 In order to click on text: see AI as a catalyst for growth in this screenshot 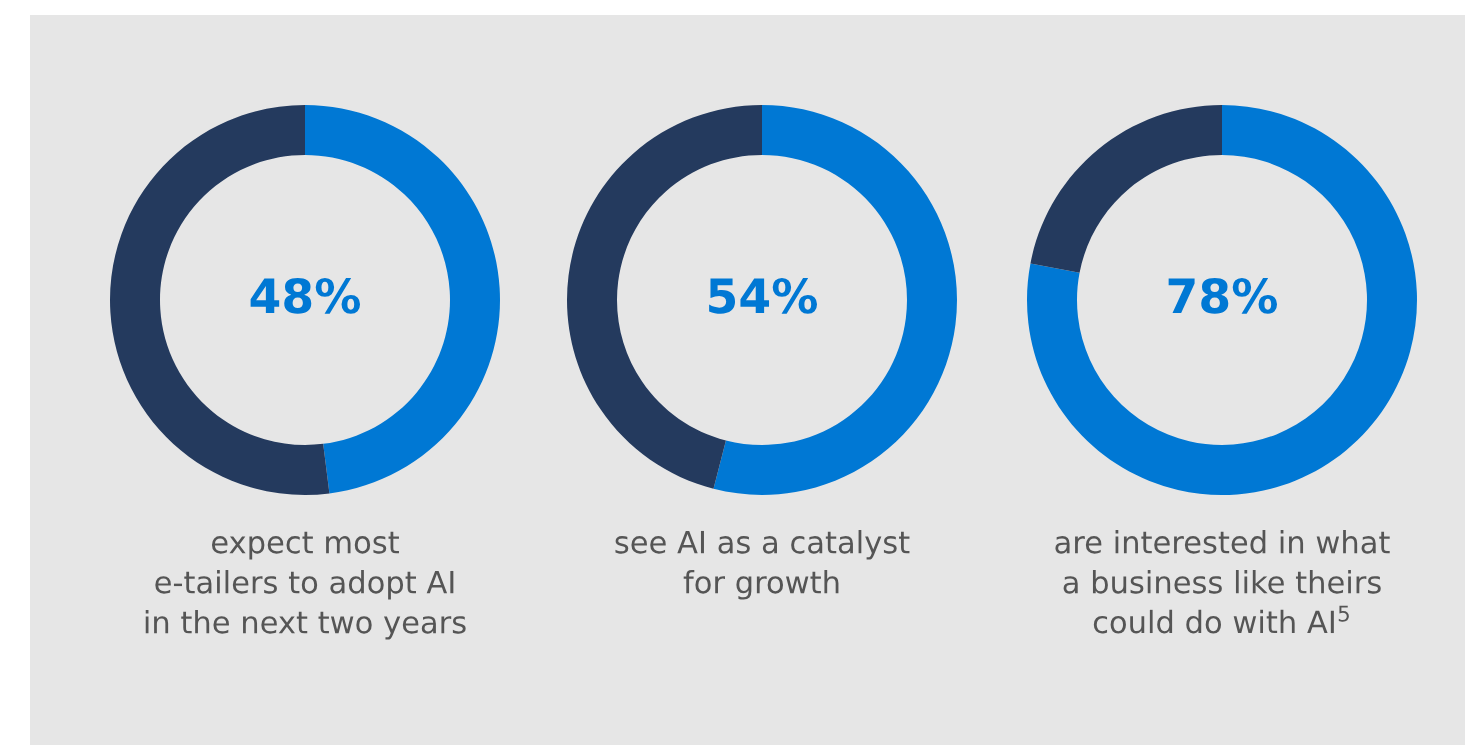, I will do `click(762, 565)`.